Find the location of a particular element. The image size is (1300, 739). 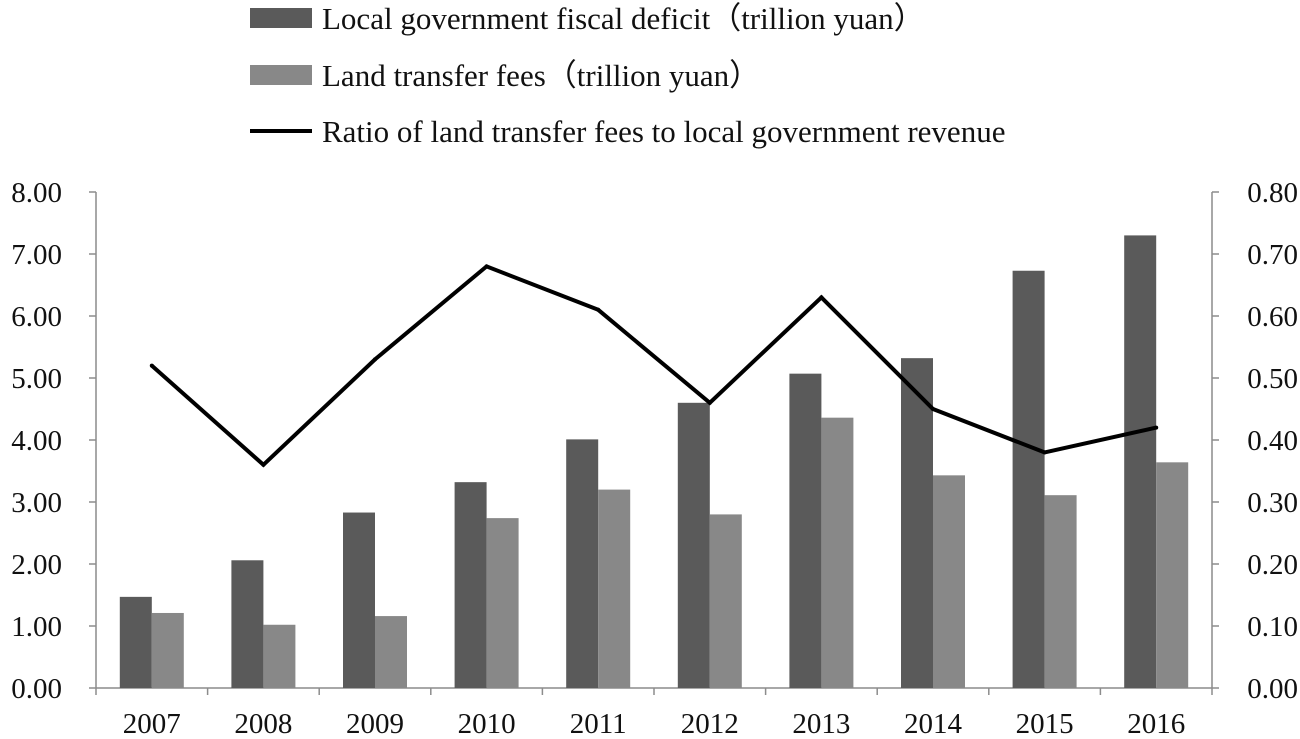

x-tick-label: 2013 is located at coordinates (821, 723).